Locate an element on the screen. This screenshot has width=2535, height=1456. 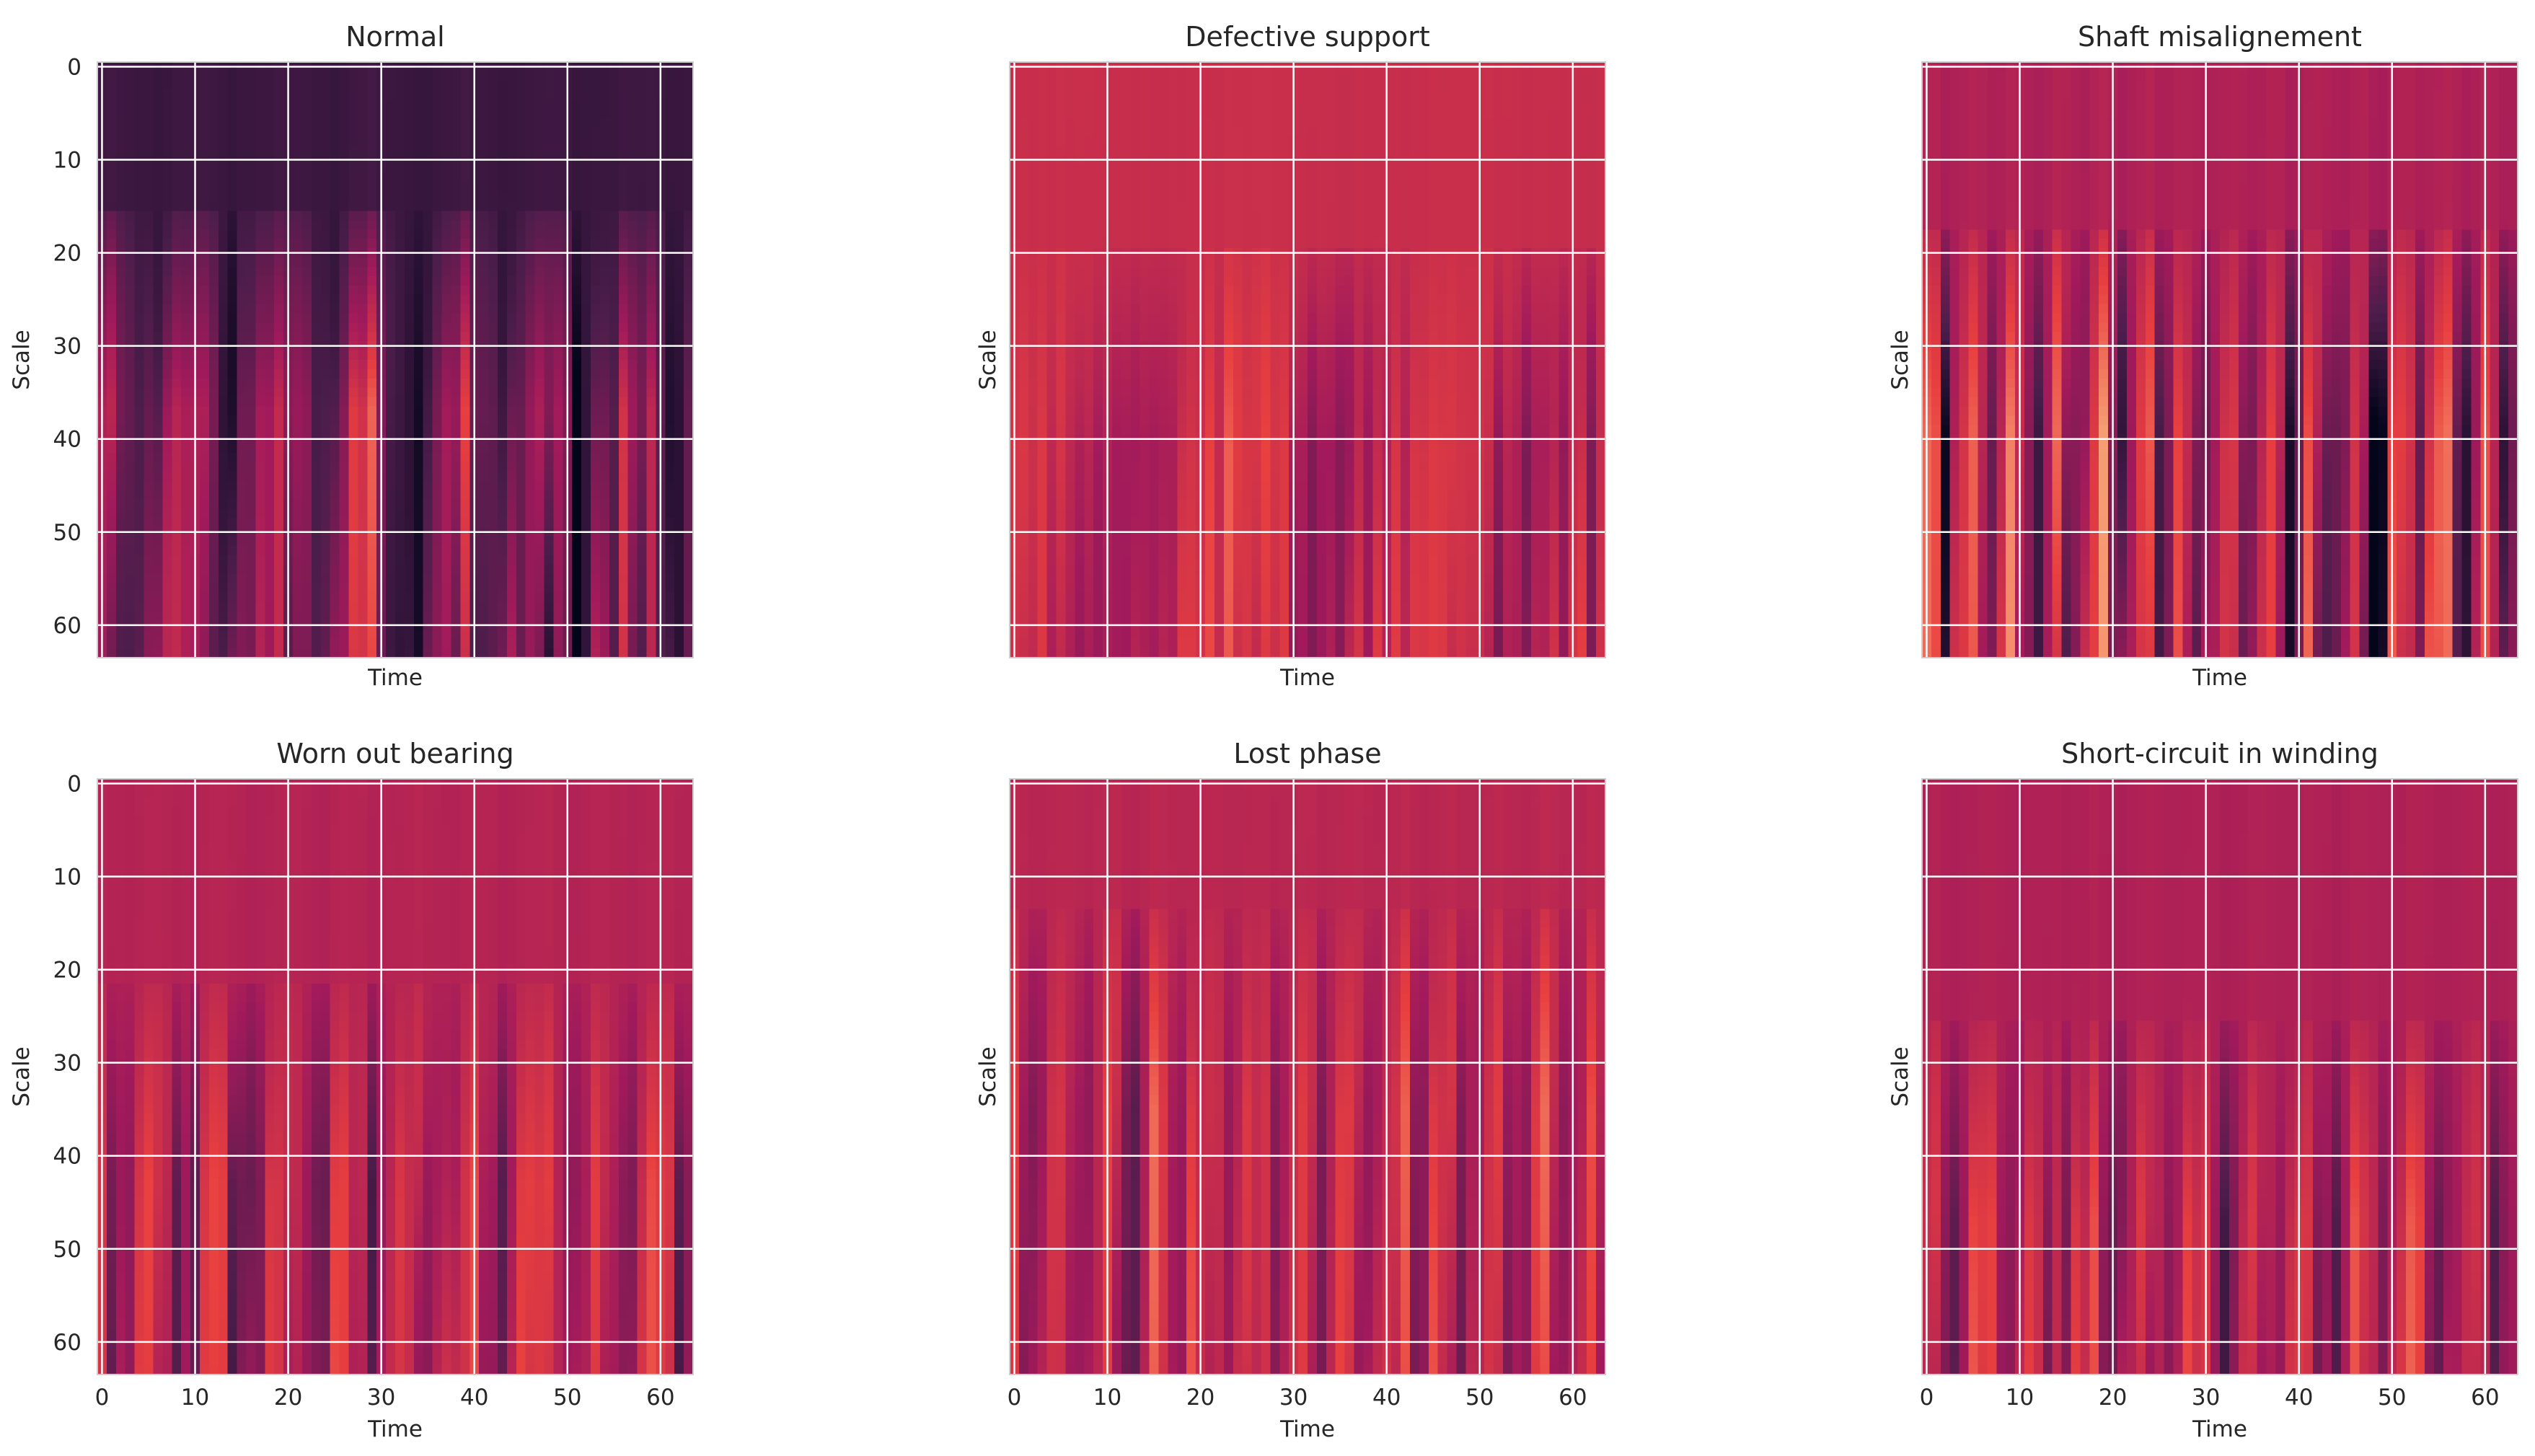
subplot-5: Lost phase Scale Time 0 10 20 30 40 50 60 is located at coordinates (1290, 1090).